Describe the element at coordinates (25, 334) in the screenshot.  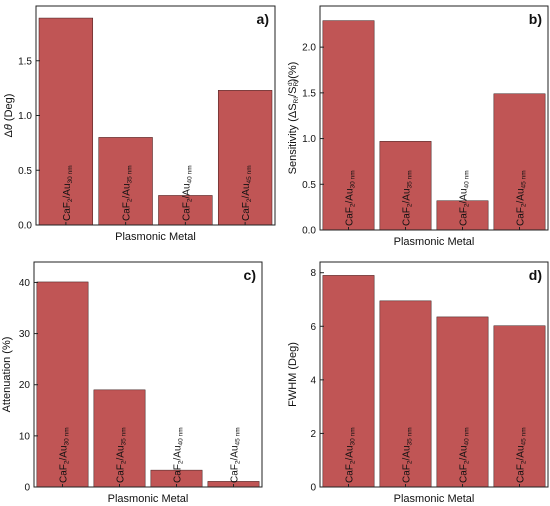
I see `y-tick-label: 30` at that location.